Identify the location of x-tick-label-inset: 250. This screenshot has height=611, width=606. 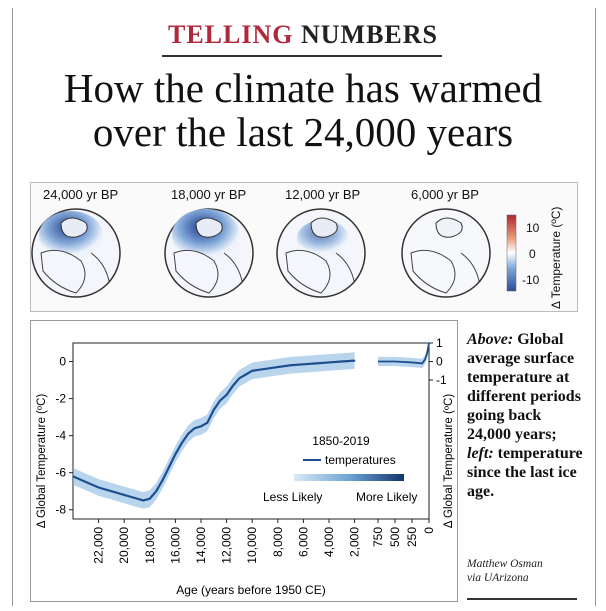
(412, 537).